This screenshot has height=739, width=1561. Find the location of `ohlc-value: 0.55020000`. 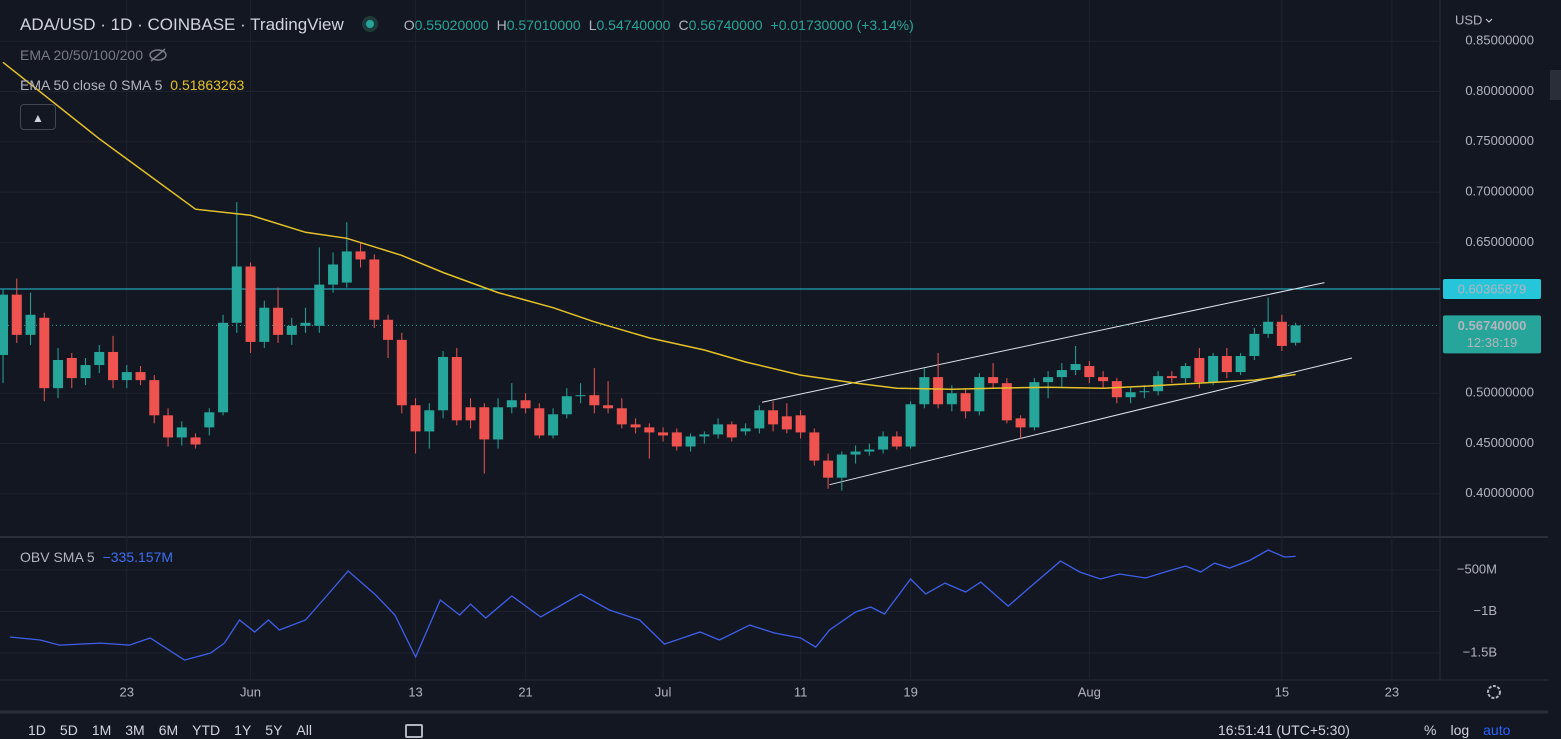

ohlc-value: 0.55020000 is located at coordinates (451, 25).